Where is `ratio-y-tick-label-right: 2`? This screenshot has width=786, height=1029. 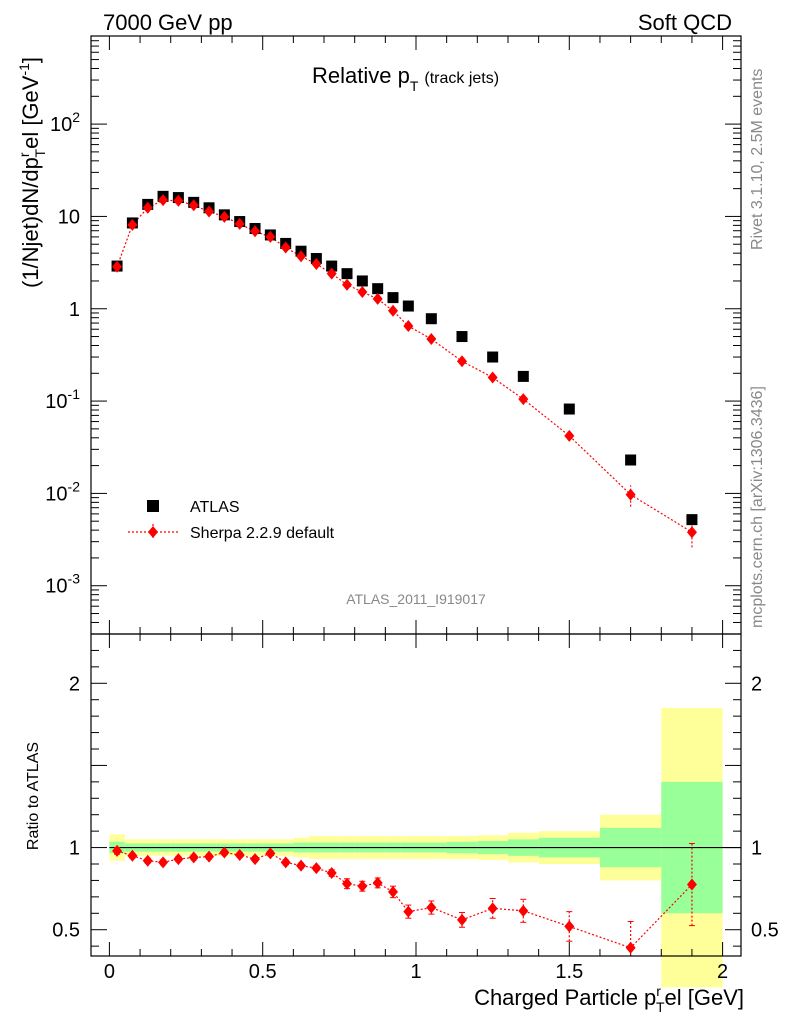
ratio-y-tick-label-right: 2 is located at coordinates (756, 684).